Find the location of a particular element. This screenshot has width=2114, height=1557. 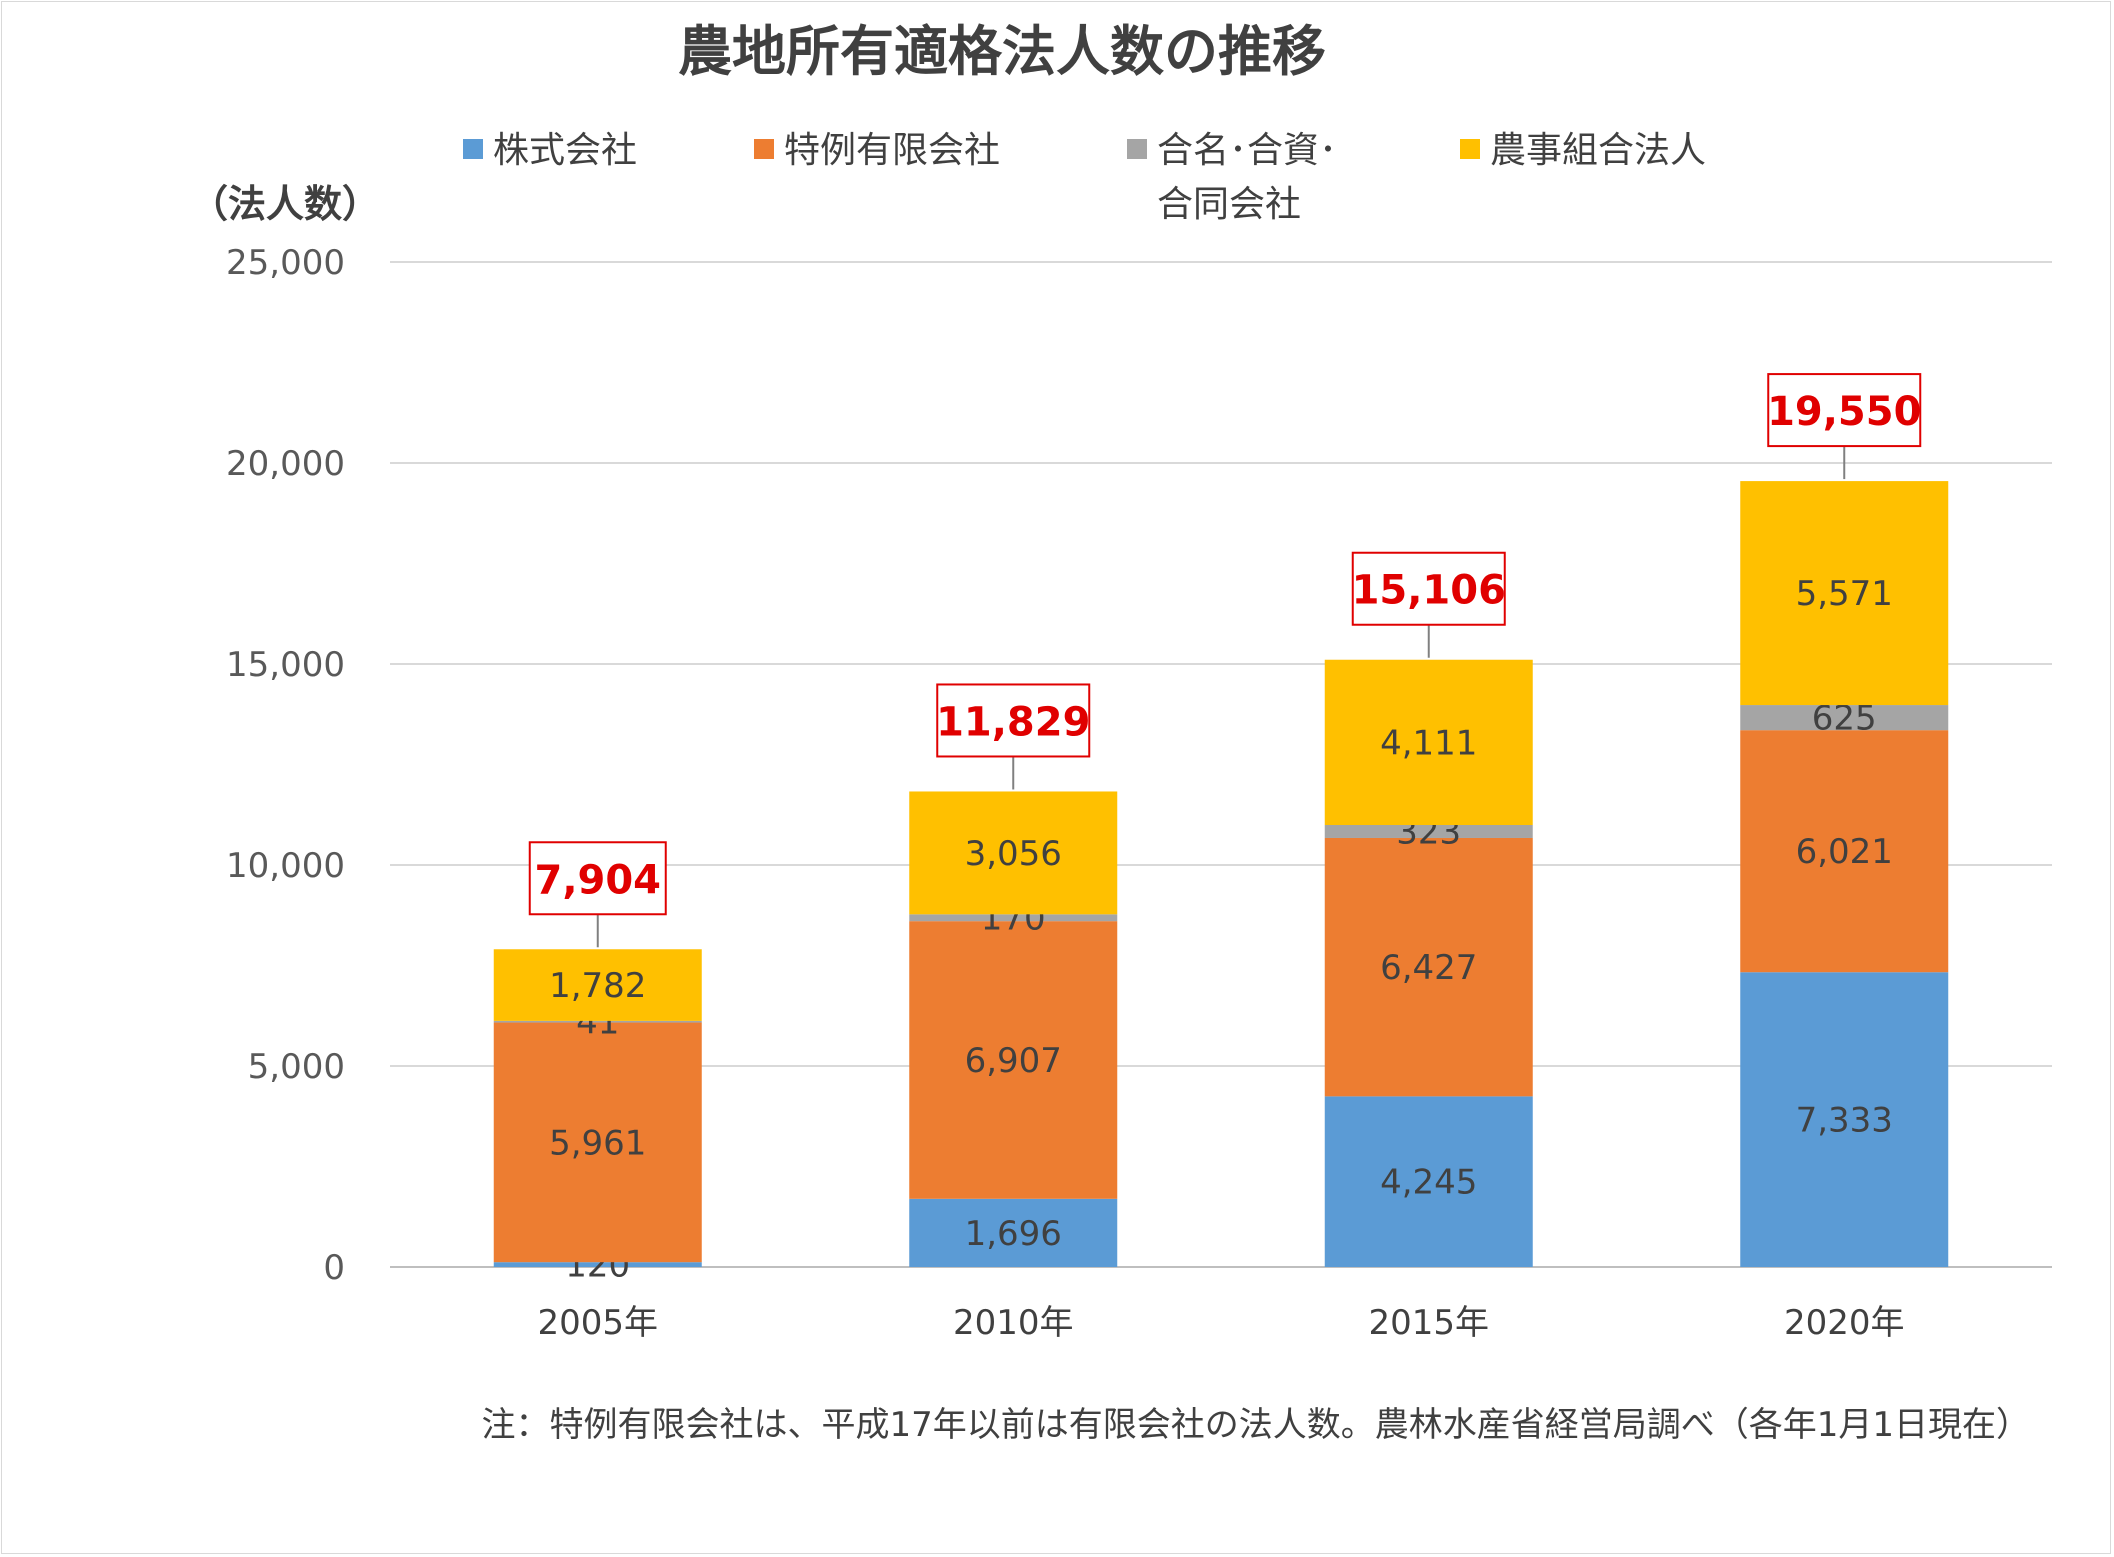

legend-label-0: 株式会社 is located at coordinates (565, 150).